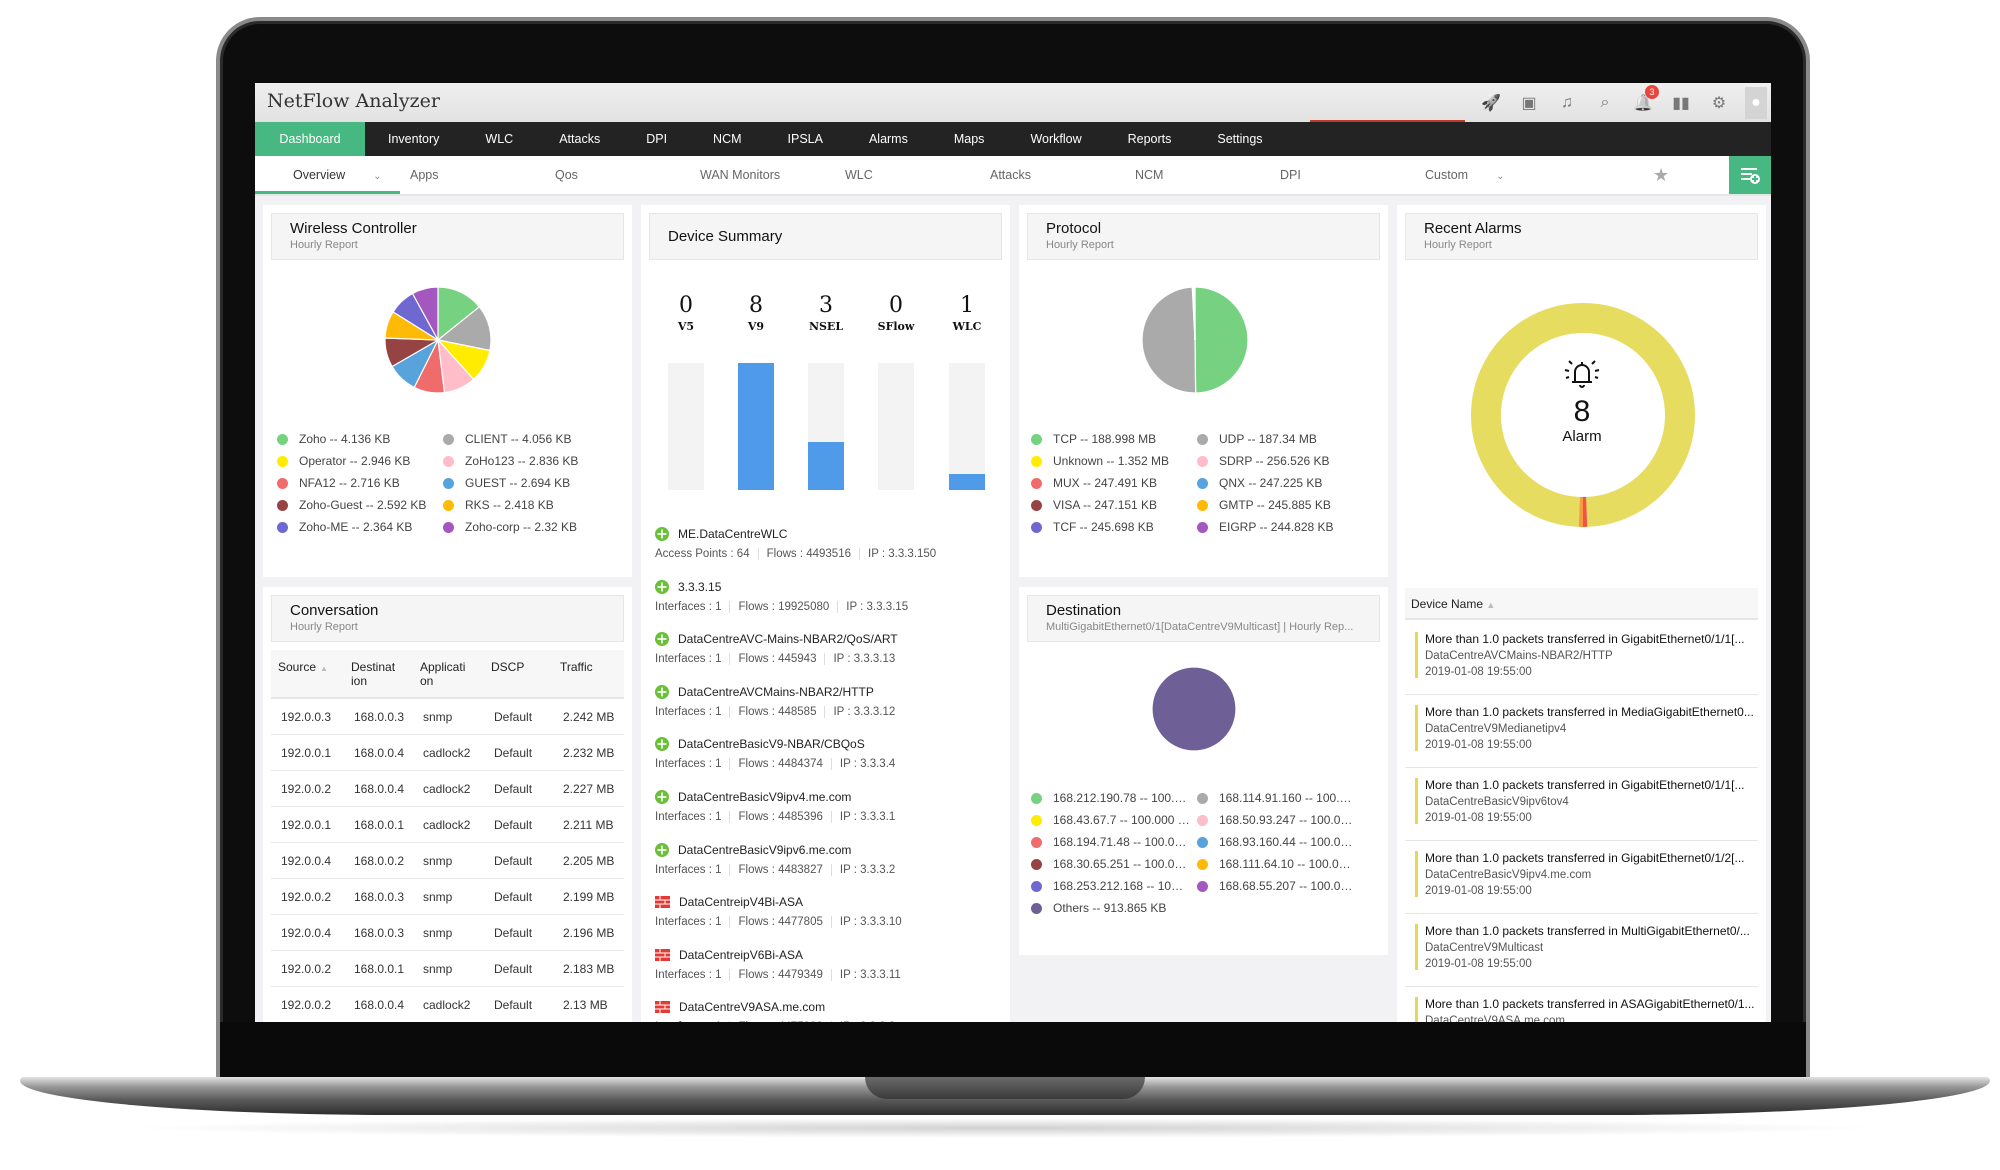  What do you see at coordinates (580, 139) in the screenshot?
I see `nav-attacks: Attacks` at bounding box center [580, 139].